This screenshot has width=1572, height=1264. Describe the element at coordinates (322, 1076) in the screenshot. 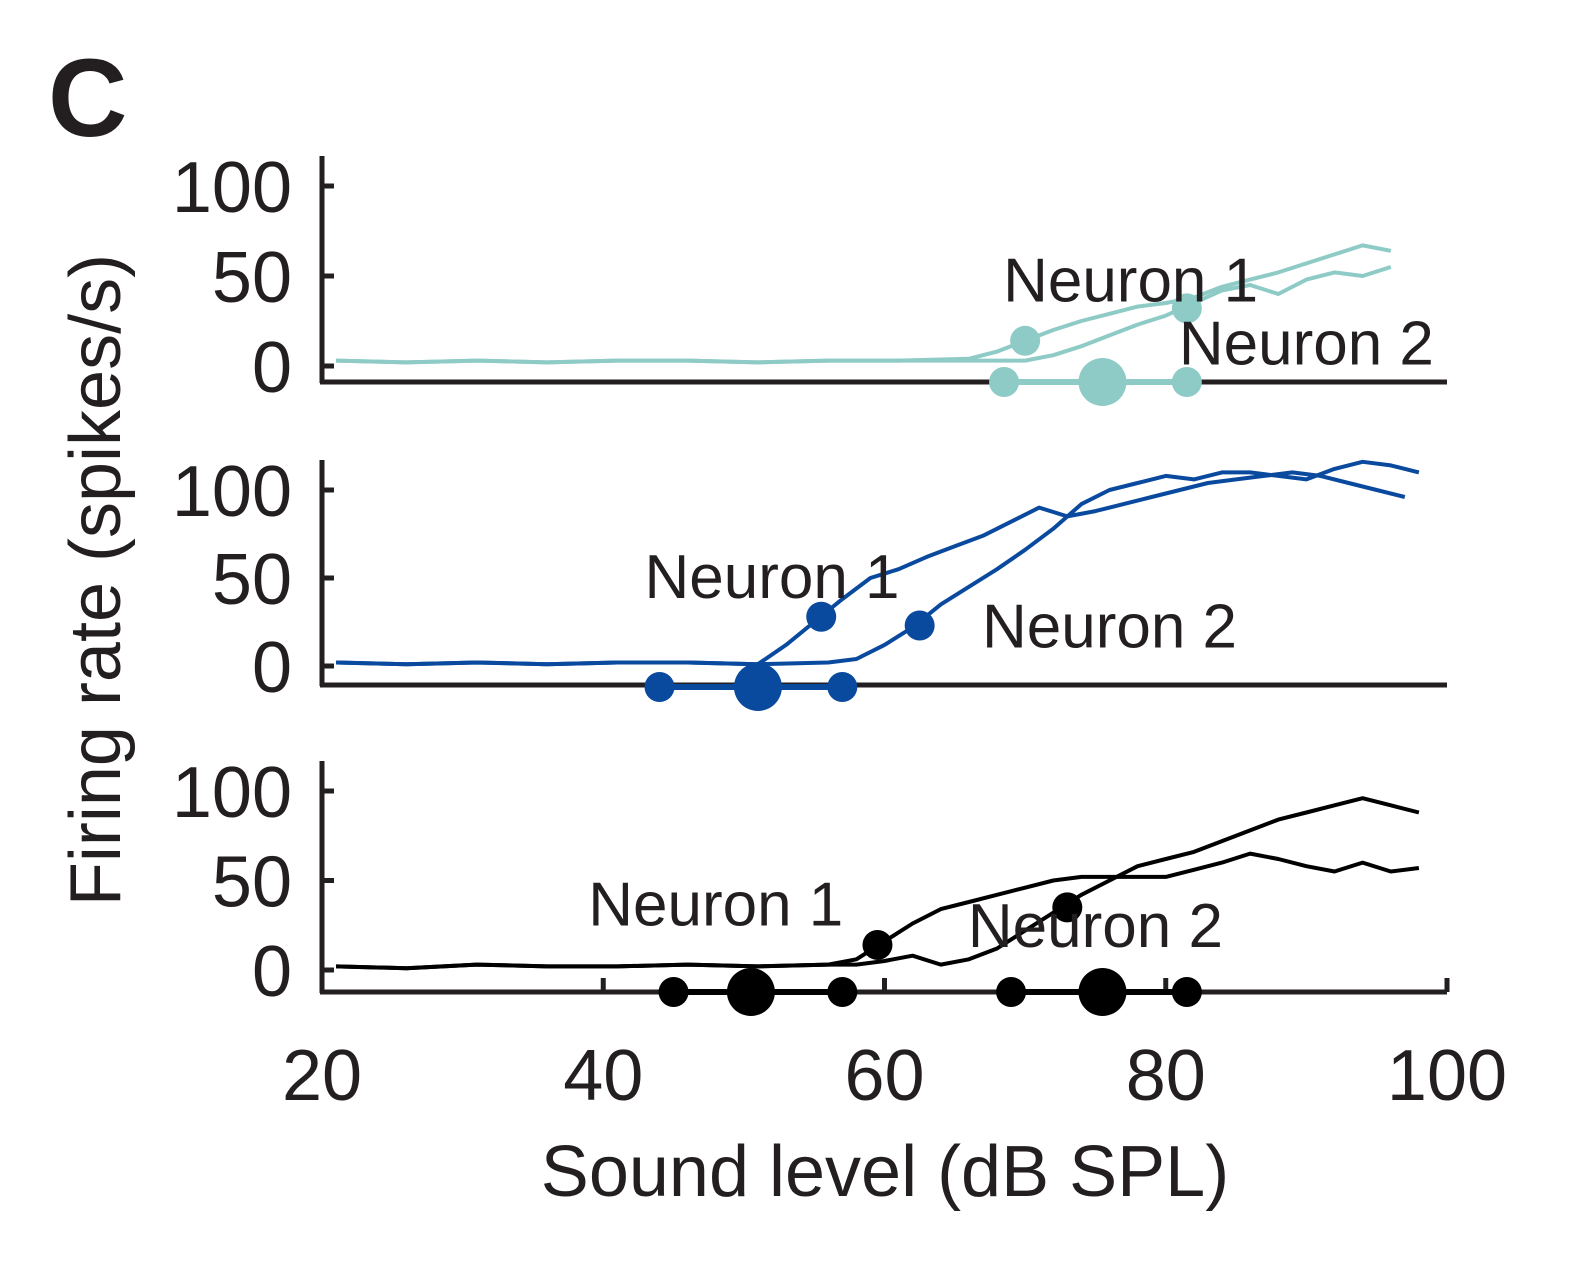

I see `x-tick-label: 20` at that location.